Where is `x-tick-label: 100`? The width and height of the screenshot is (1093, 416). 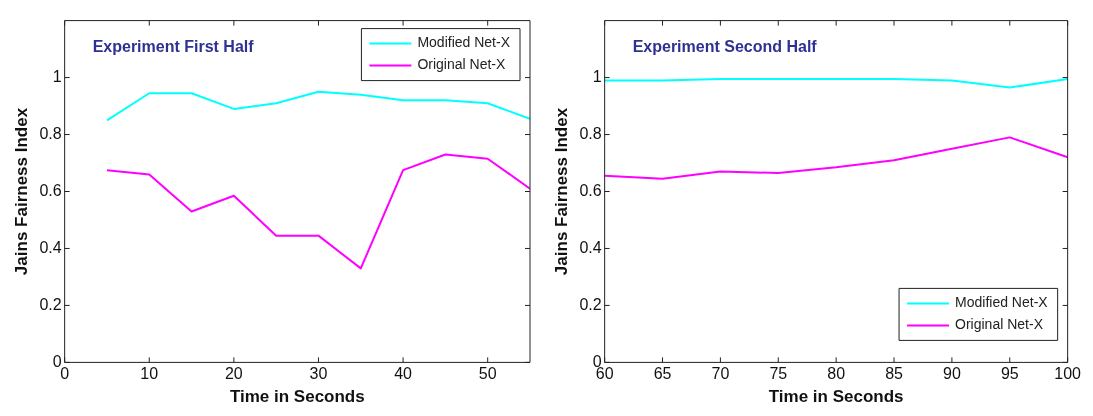 x-tick-label: 100 is located at coordinates (1068, 374).